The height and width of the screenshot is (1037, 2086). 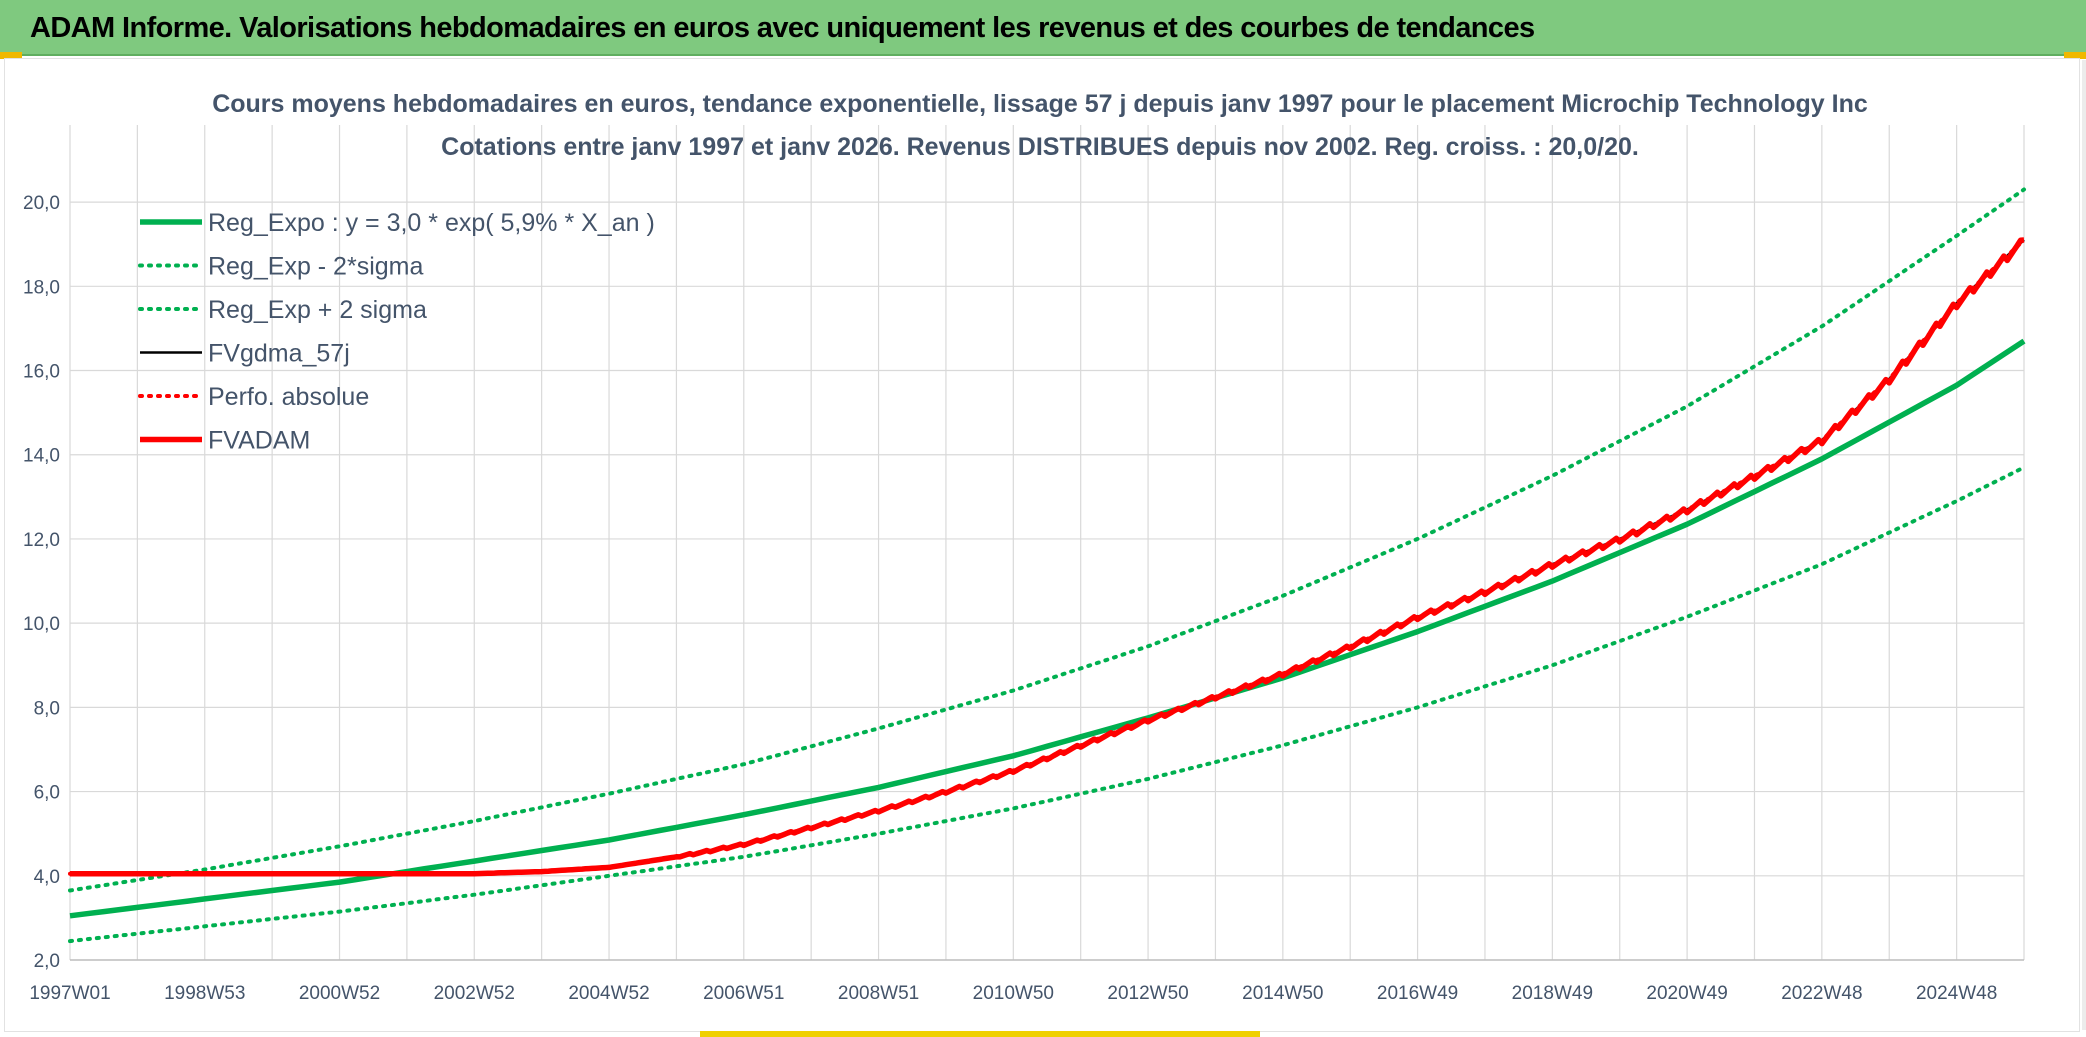 What do you see at coordinates (1821, 993) in the screenshot?
I see `x-tick-label: 2022W48` at bounding box center [1821, 993].